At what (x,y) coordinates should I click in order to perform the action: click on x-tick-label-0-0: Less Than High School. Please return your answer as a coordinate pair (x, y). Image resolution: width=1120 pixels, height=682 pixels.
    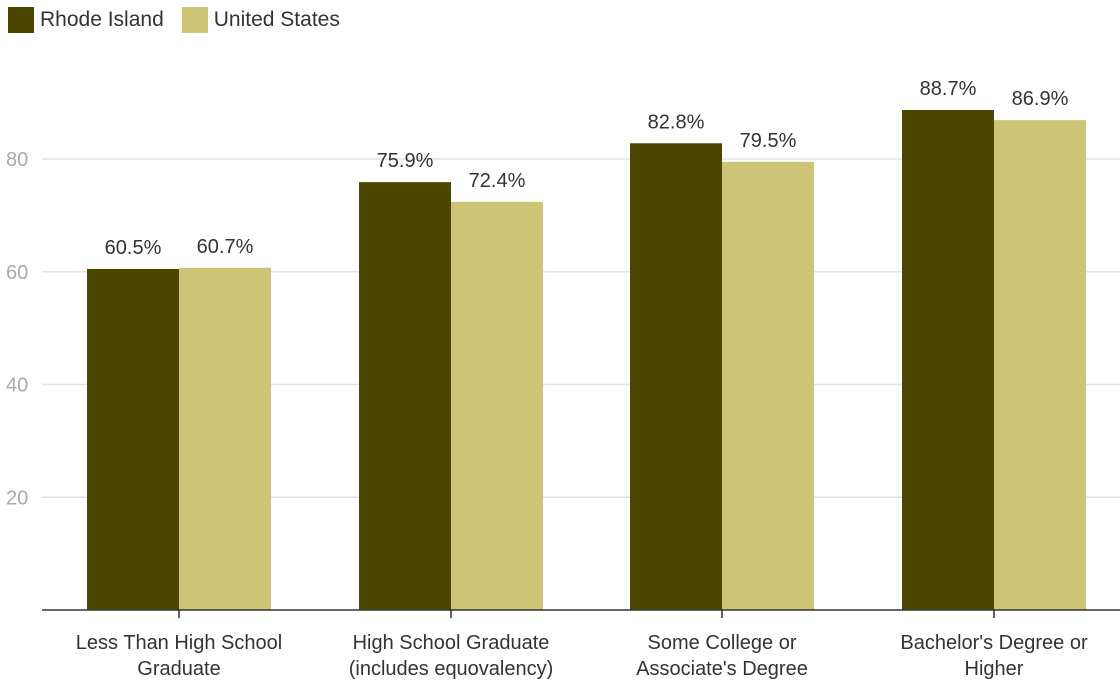
    Looking at the image, I should click on (179, 643).